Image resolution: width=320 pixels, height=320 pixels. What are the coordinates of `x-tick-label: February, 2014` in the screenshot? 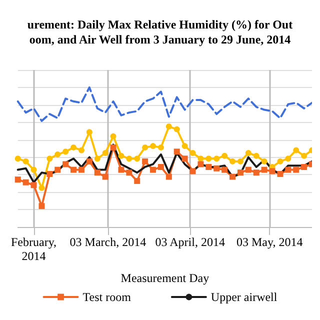 It's located at (33, 249).